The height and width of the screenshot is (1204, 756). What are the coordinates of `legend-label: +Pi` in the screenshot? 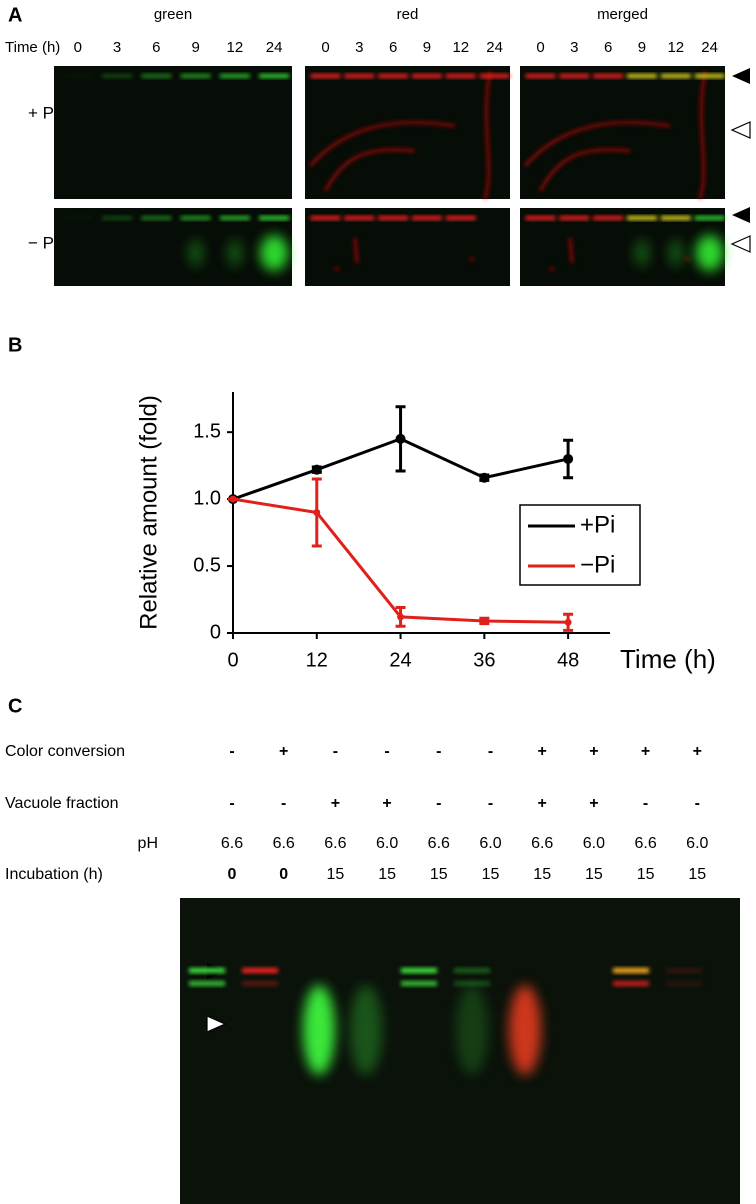 It's located at (597, 524).